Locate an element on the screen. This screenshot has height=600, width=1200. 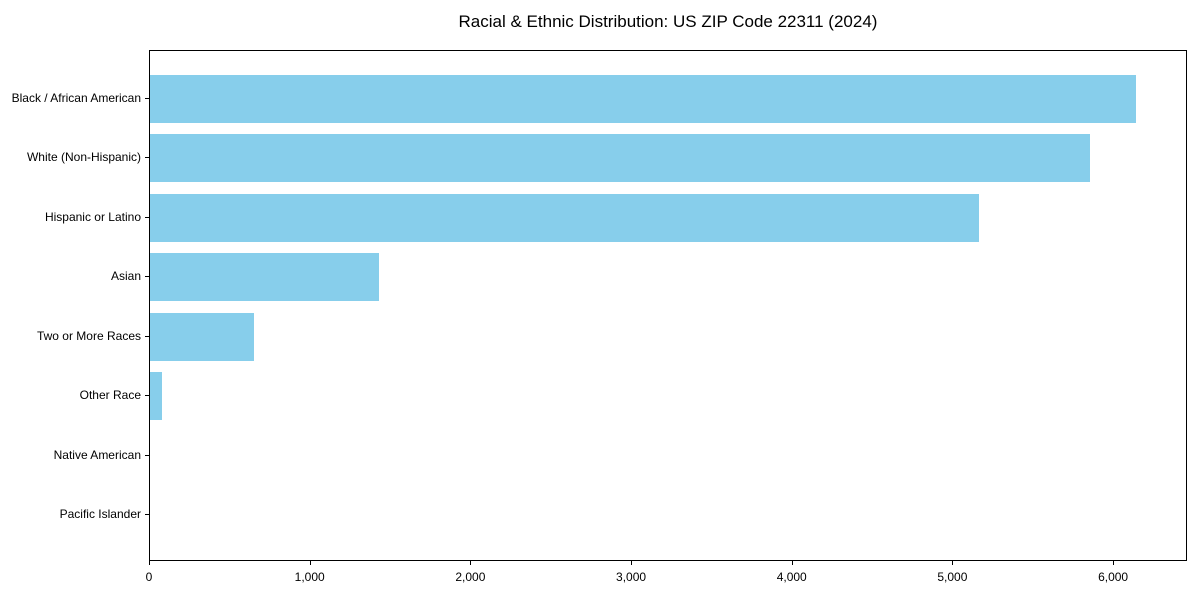
y-tick-label: Native American is located at coordinates (97, 454).